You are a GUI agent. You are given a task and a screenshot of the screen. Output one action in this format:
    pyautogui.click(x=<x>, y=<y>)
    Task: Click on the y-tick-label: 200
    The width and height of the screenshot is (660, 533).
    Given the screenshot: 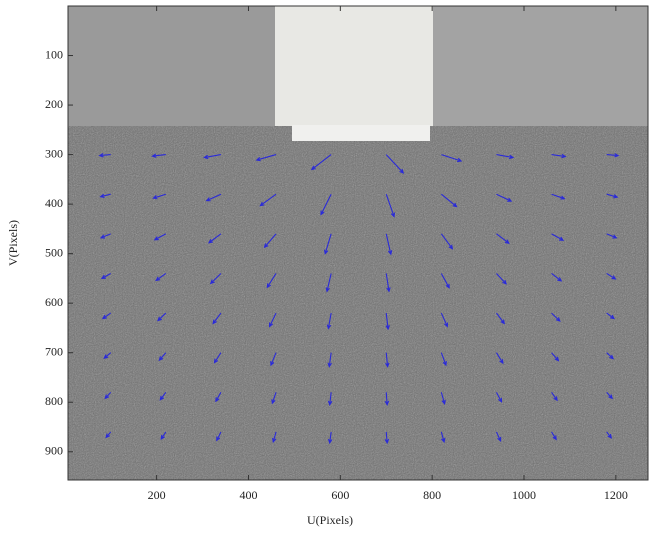 What is the action you would take?
    pyautogui.click(x=54, y=104)
    